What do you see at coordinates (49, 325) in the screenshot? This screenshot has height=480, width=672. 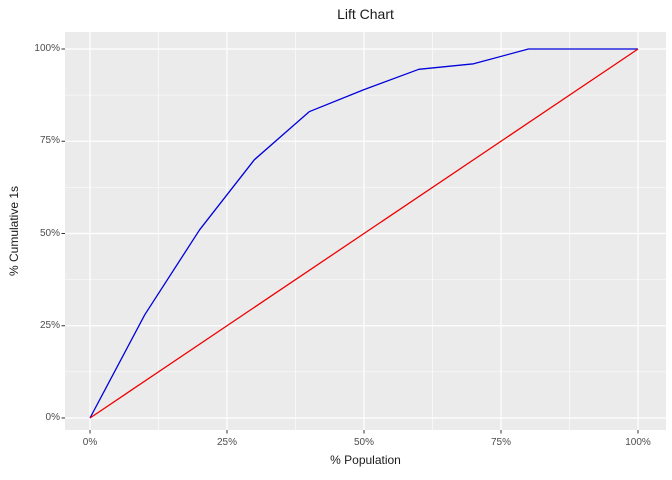 I see `y-tick-label: 25%` at bounding box center [49, 325].